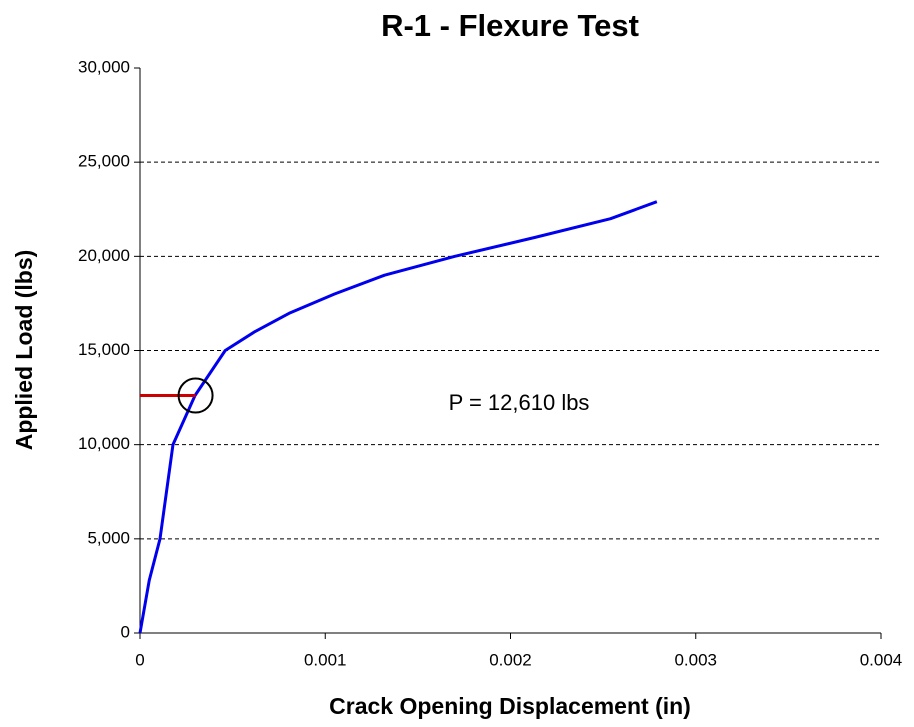 This screenshot has height=727, width=914. I want to click on y-tick-label: 30,000, so click(104, 66).